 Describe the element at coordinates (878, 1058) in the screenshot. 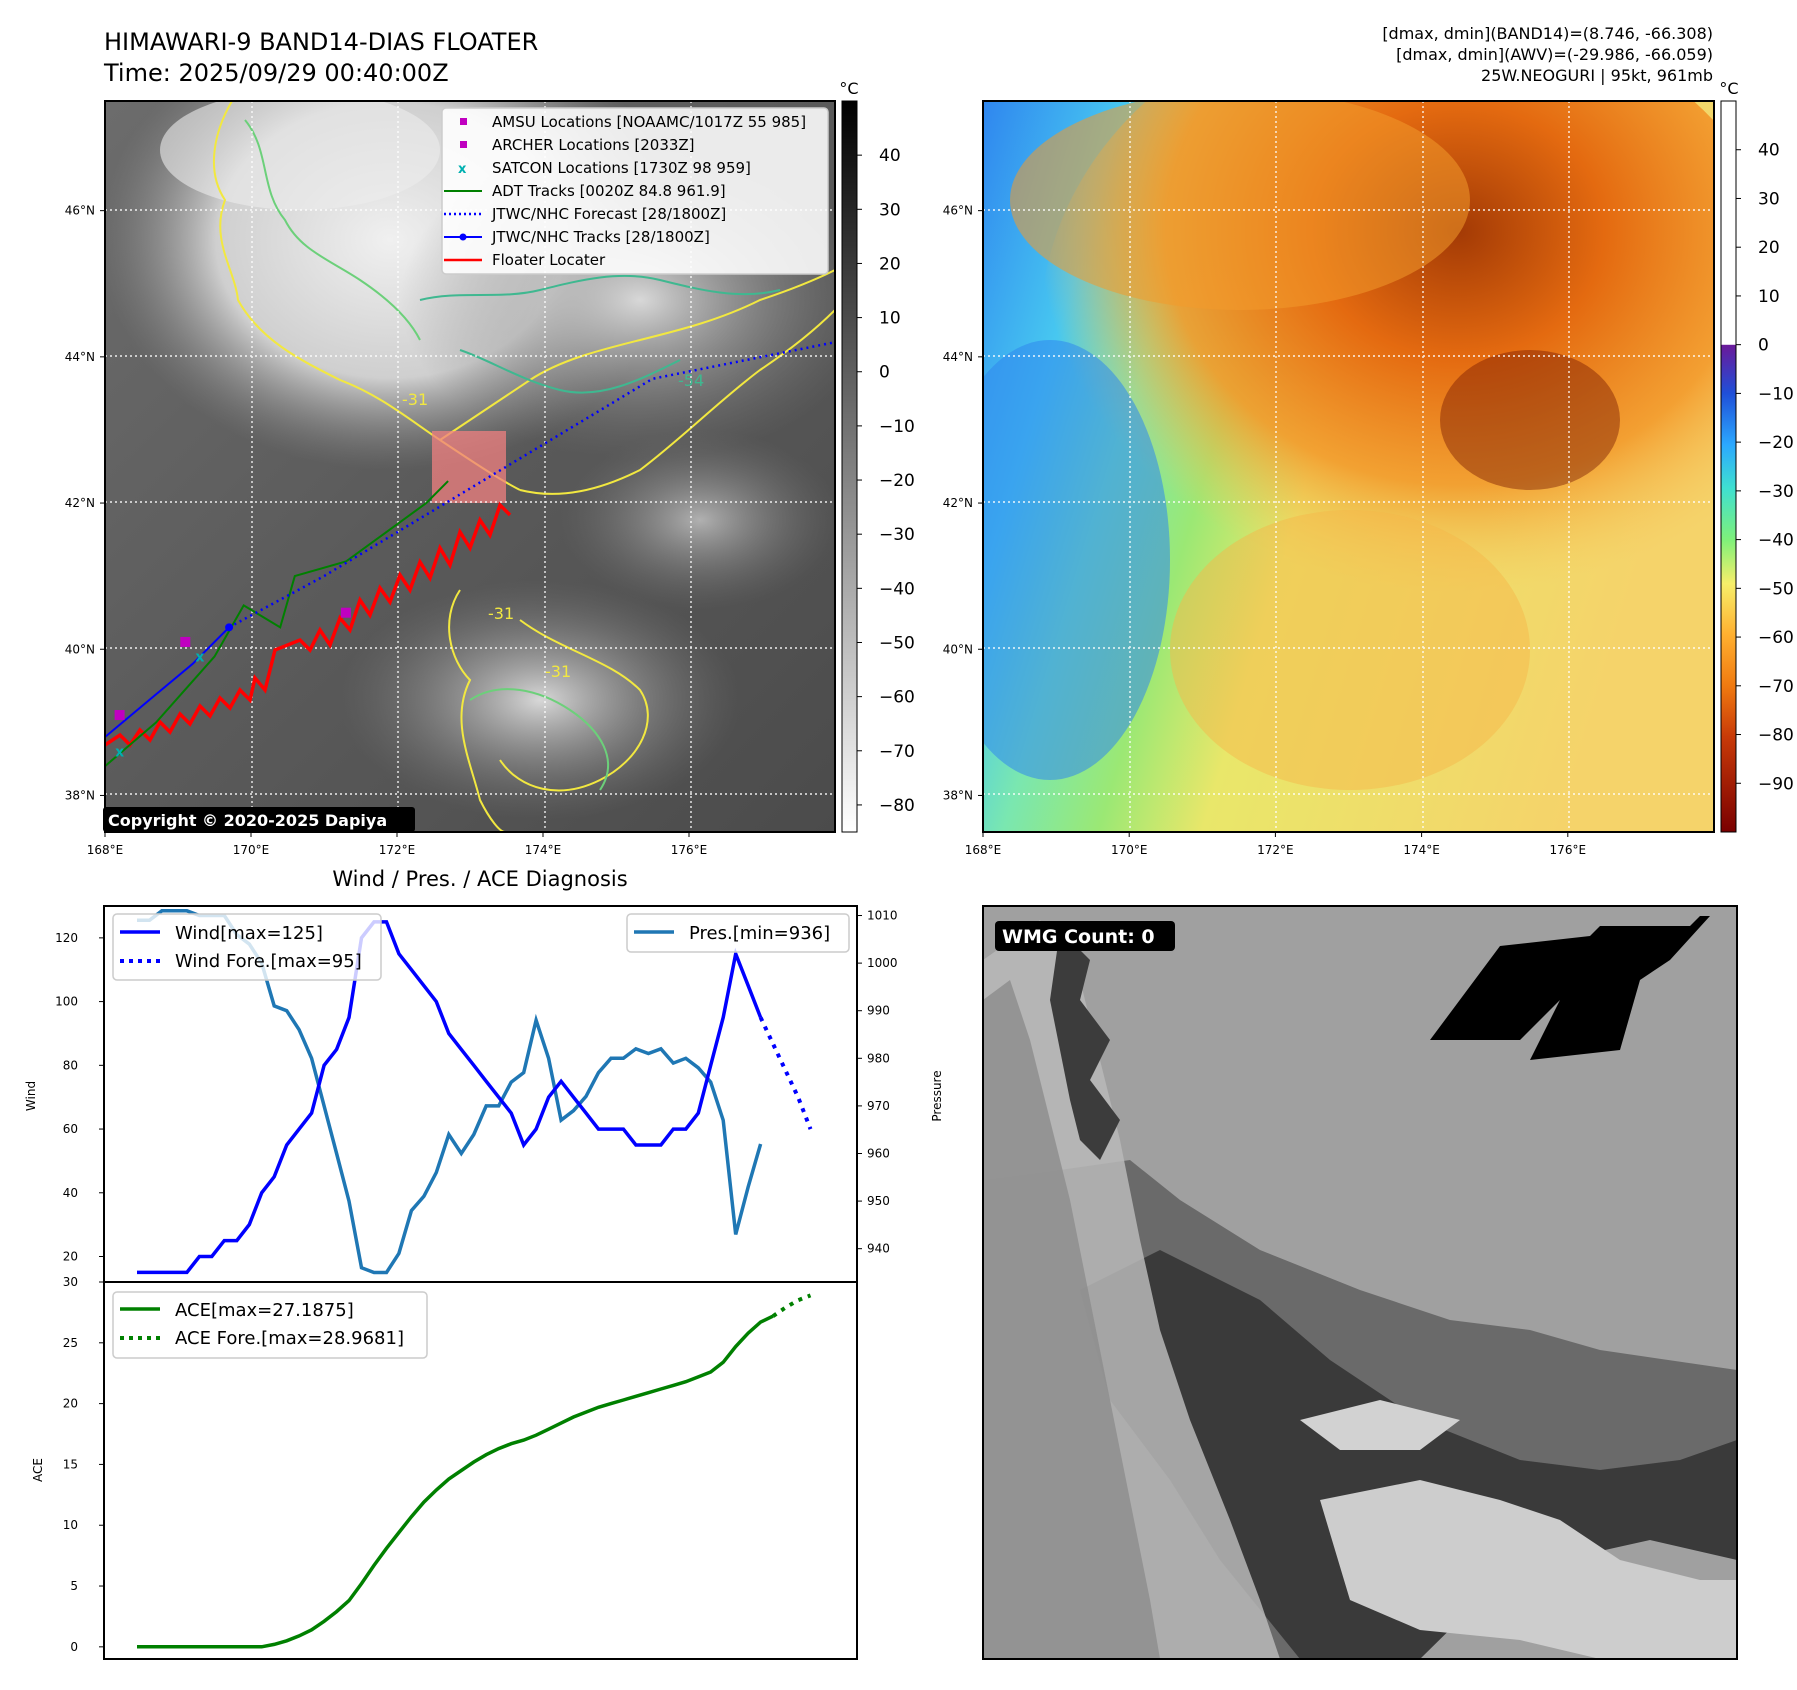

I see `pressure-tick-label: 980` at that location.